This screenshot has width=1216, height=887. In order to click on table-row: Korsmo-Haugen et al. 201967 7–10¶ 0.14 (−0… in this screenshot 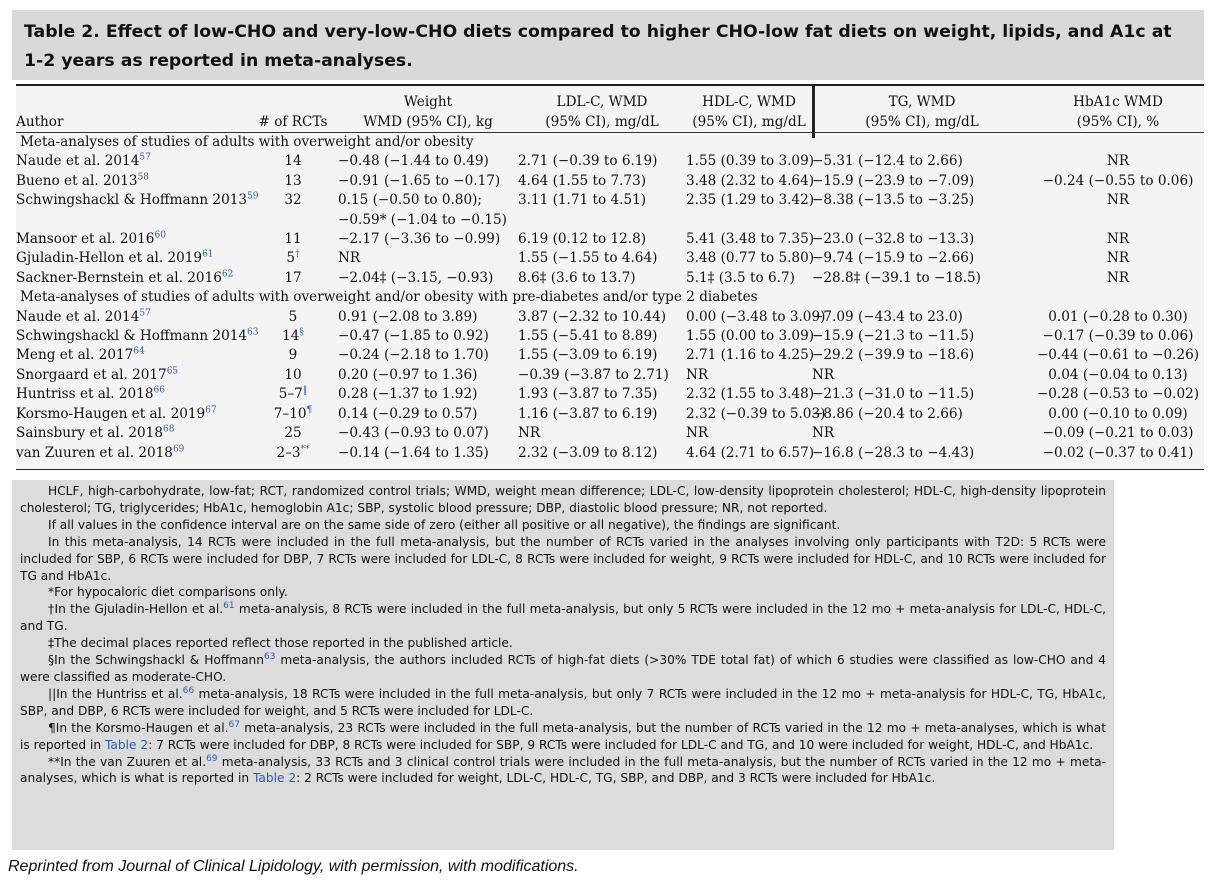, I will do `click(610, 414)`.